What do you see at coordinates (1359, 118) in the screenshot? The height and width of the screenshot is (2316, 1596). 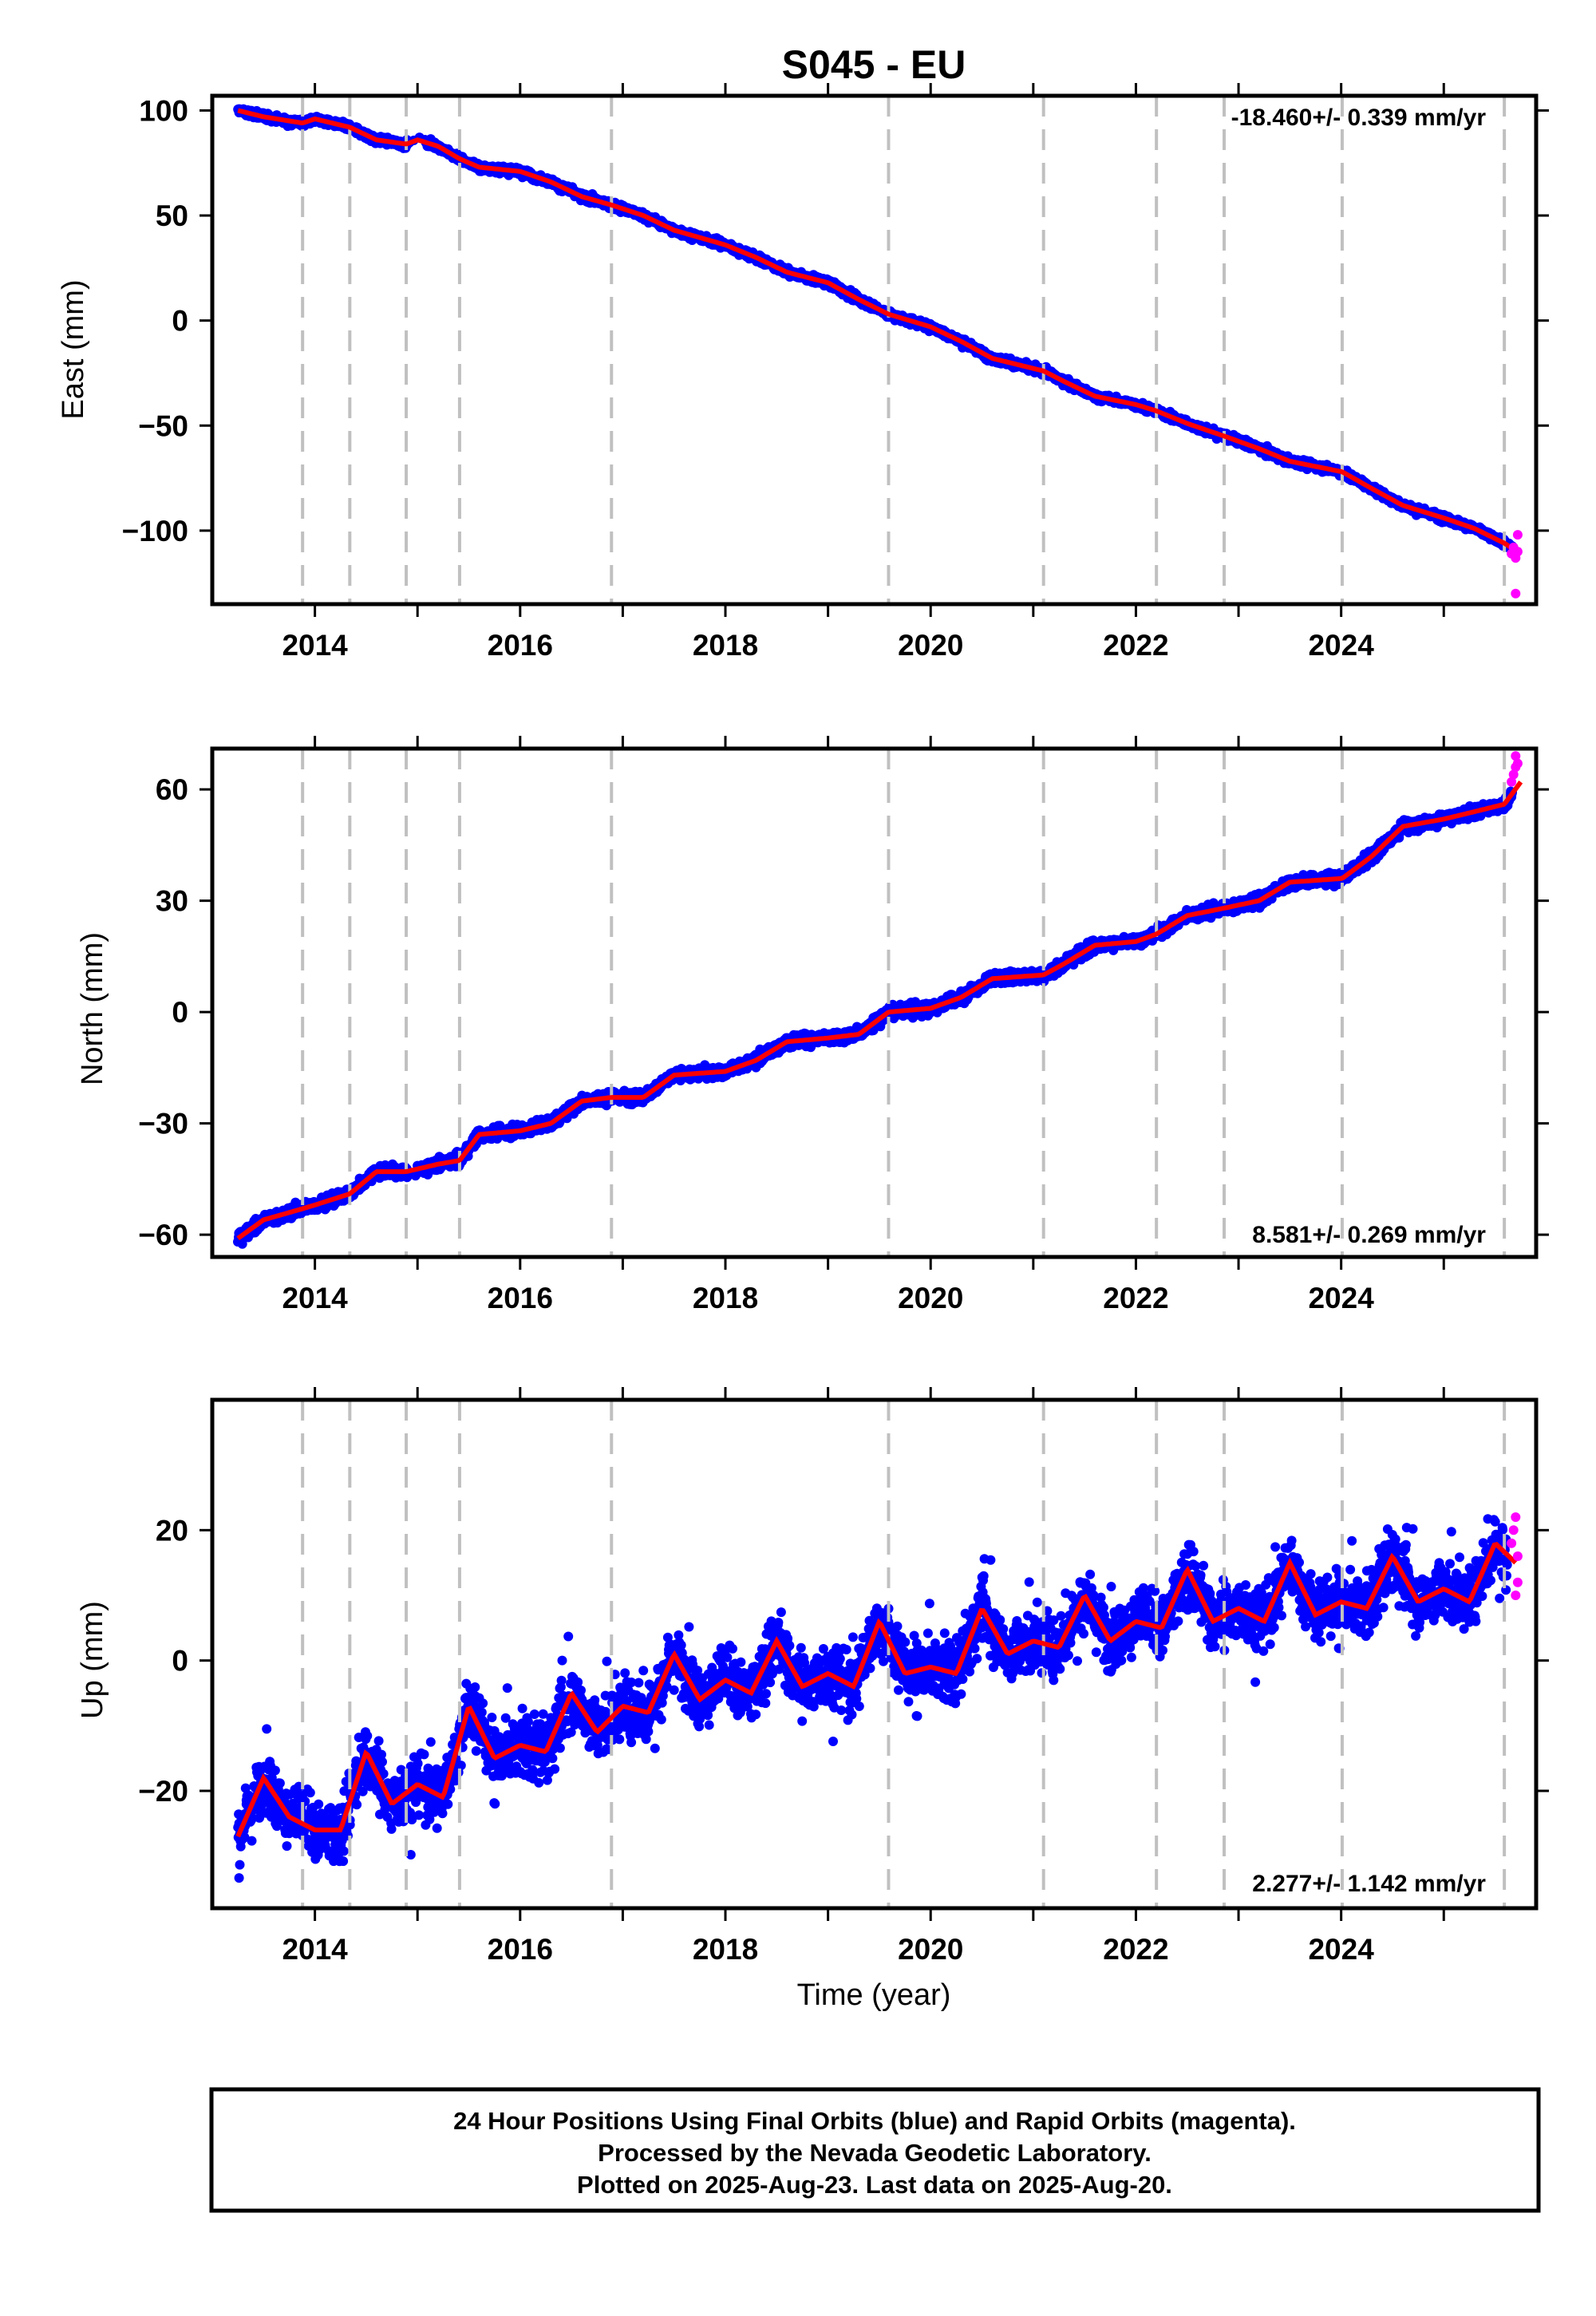 I see `east-rate-text: -18.460+/- 0.339 mm/yr` at bounding box center [1359, 118].